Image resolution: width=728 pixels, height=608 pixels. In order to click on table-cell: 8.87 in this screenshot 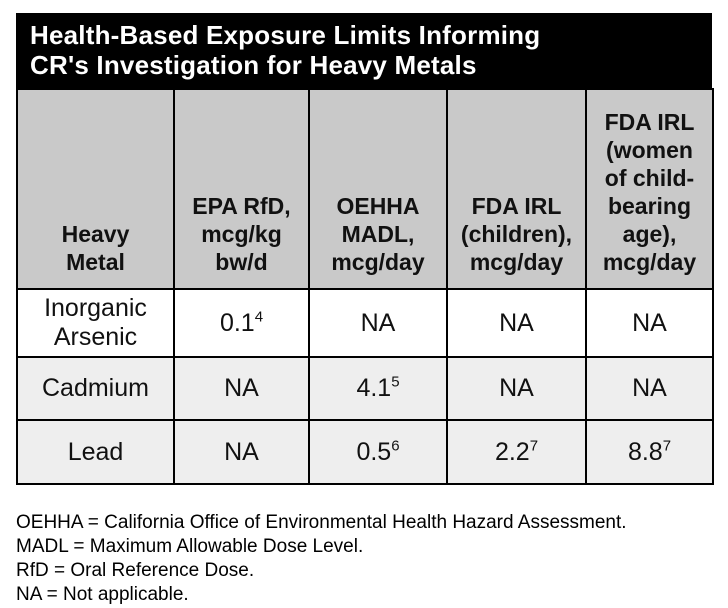, I will do `click(649, 452)`.